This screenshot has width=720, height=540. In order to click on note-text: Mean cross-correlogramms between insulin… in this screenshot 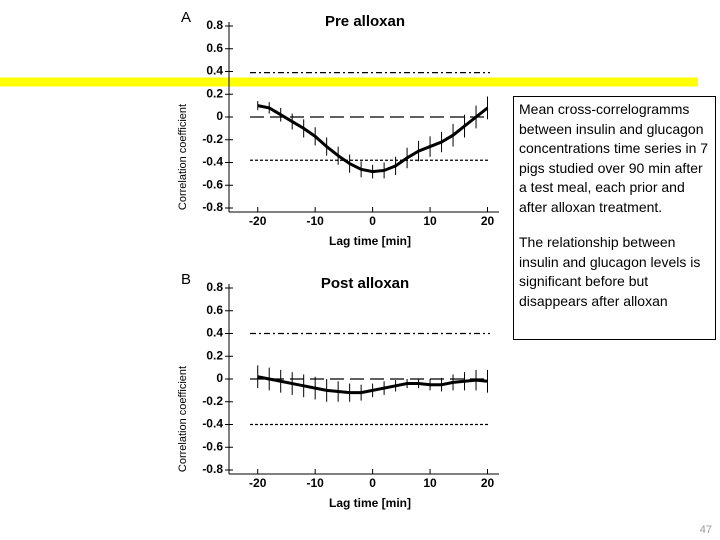, I will do `click(614, 158)`.